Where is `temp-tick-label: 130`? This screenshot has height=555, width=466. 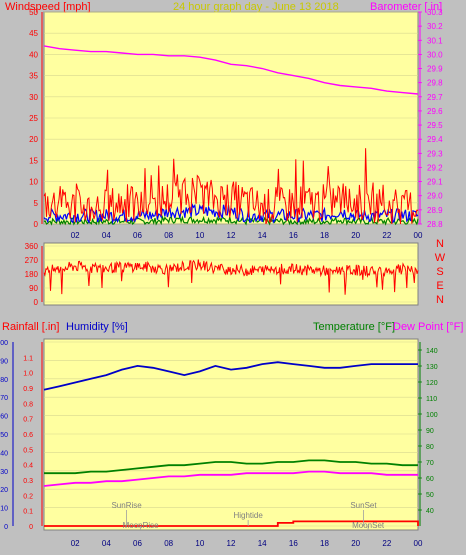
temp-tick-label: 130 is located at coordinates (432, 367).